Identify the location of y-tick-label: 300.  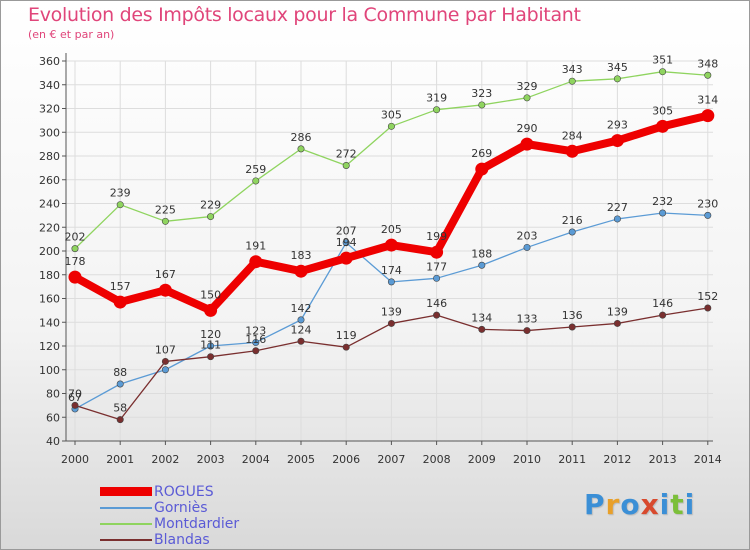
(49, 132).